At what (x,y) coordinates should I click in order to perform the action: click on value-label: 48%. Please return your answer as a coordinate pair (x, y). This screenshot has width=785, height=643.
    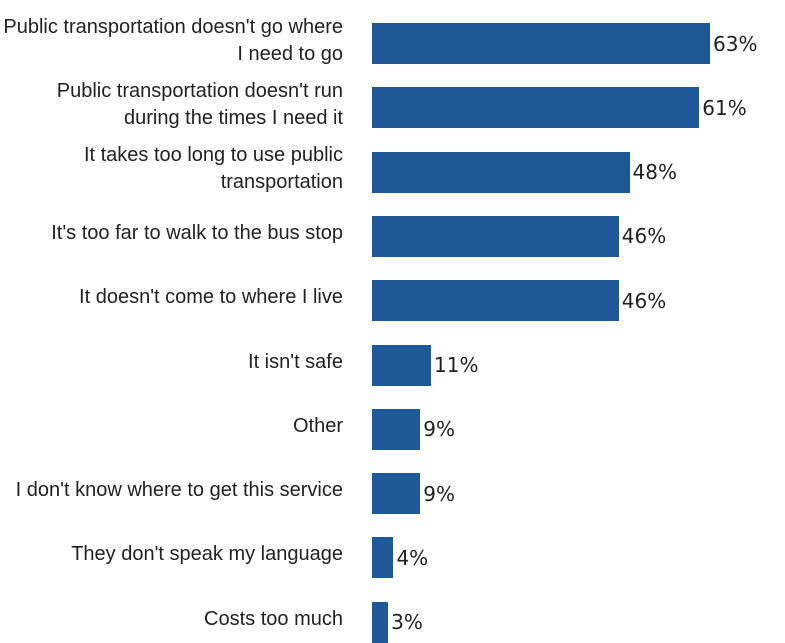
    Looking at the image, I should click on (654, 172).